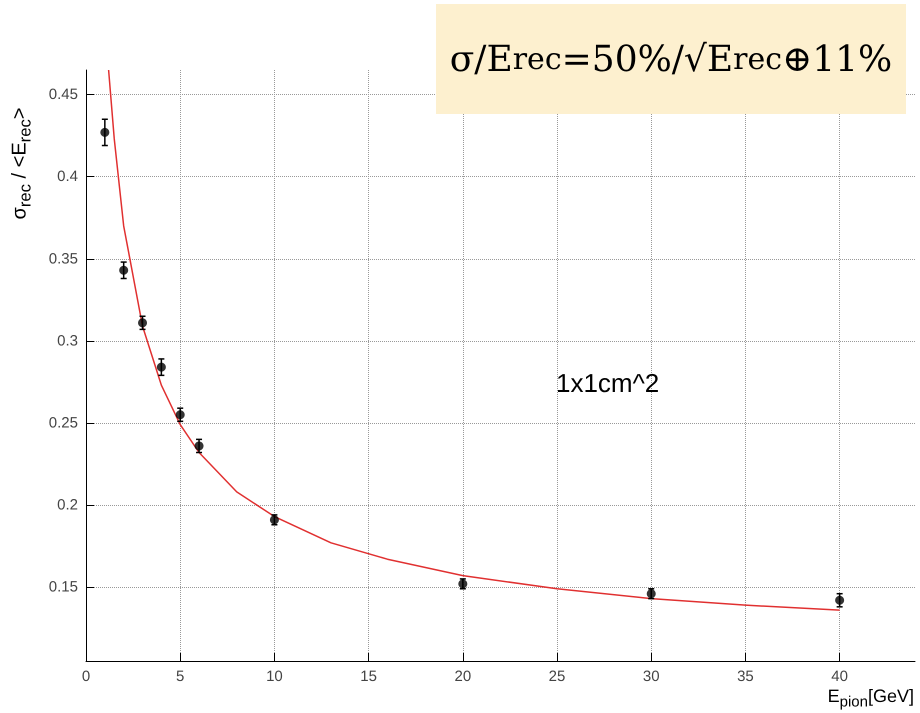 The image size is (920, 713). Describe the element at coordinates (67, 505) in the screenshot. I see `y-tick-label: 0.2` at that location.